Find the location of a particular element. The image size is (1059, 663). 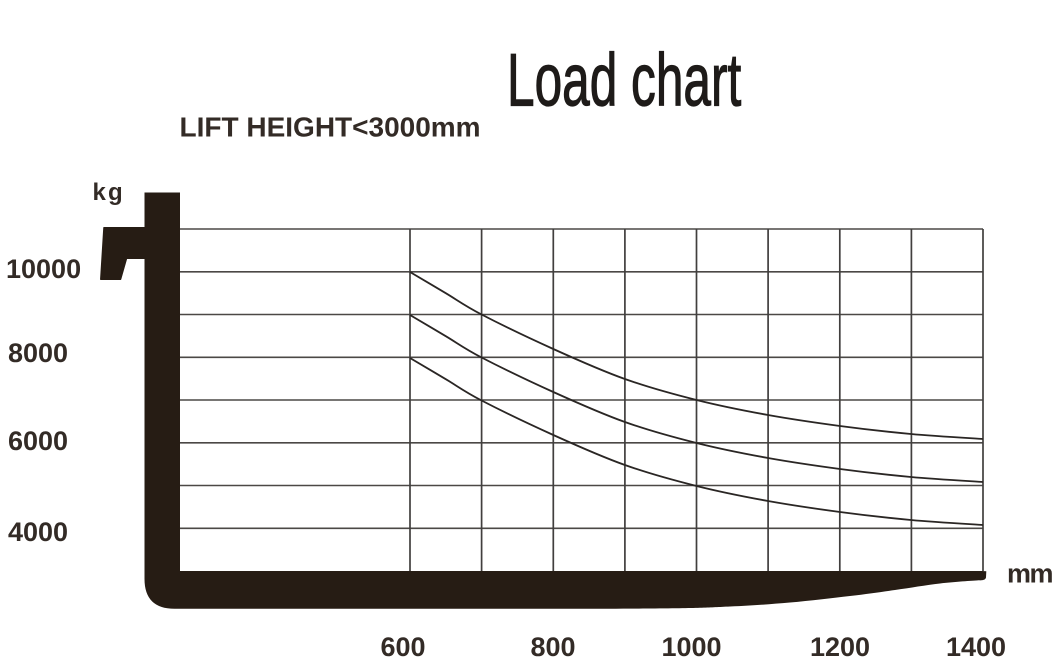

svg-text: 1200 is located at coordinates (840, 647).